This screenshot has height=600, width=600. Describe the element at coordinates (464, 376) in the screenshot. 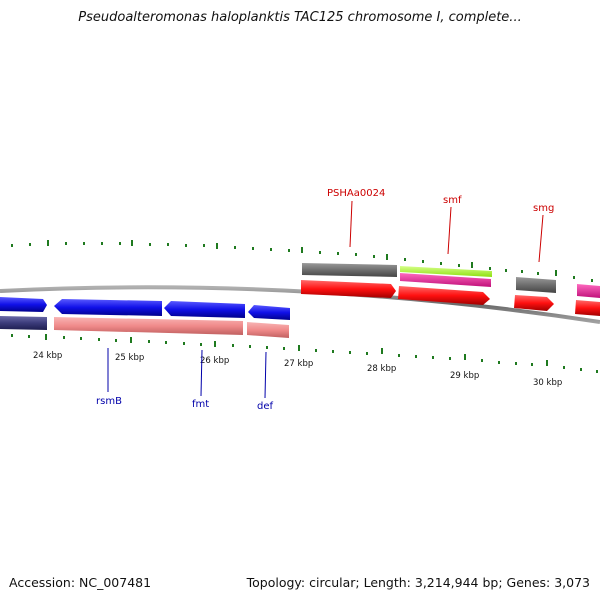

I see `tick-label-29kbp: 29 kbp` at that location.